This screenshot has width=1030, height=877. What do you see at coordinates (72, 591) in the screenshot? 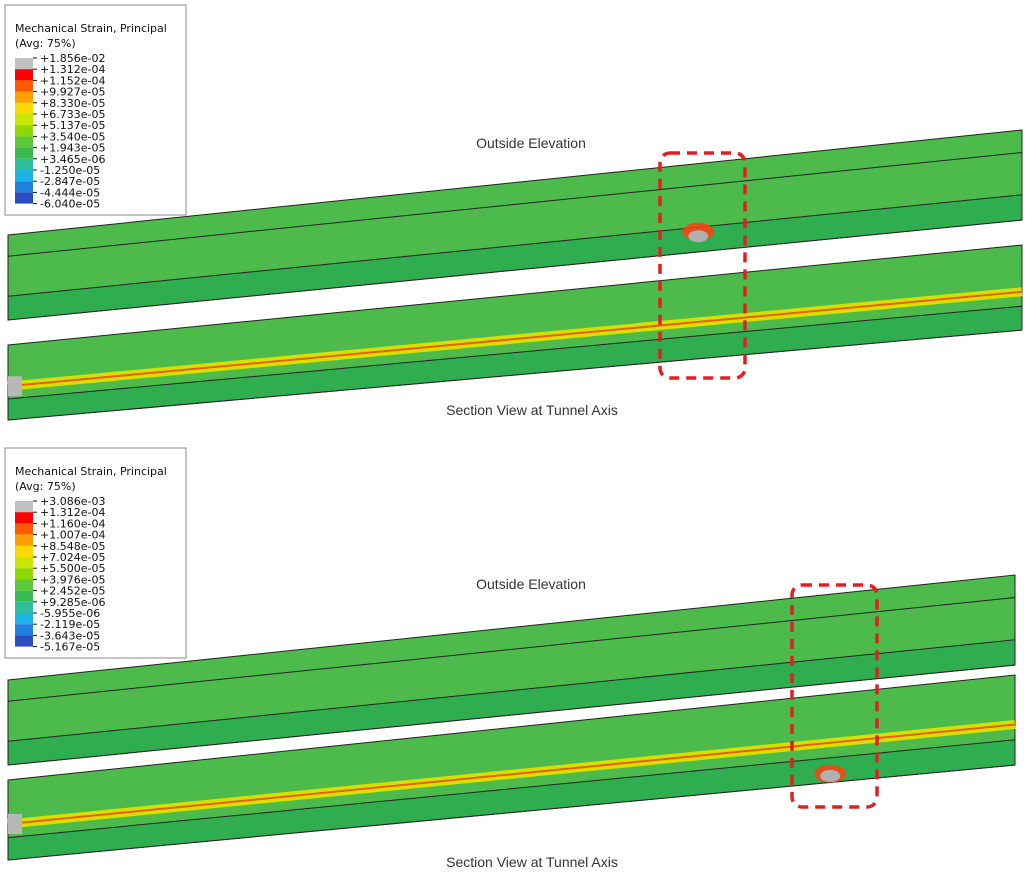
I see `legend-label: +2.452e-05` at bounding box center [72, 591].